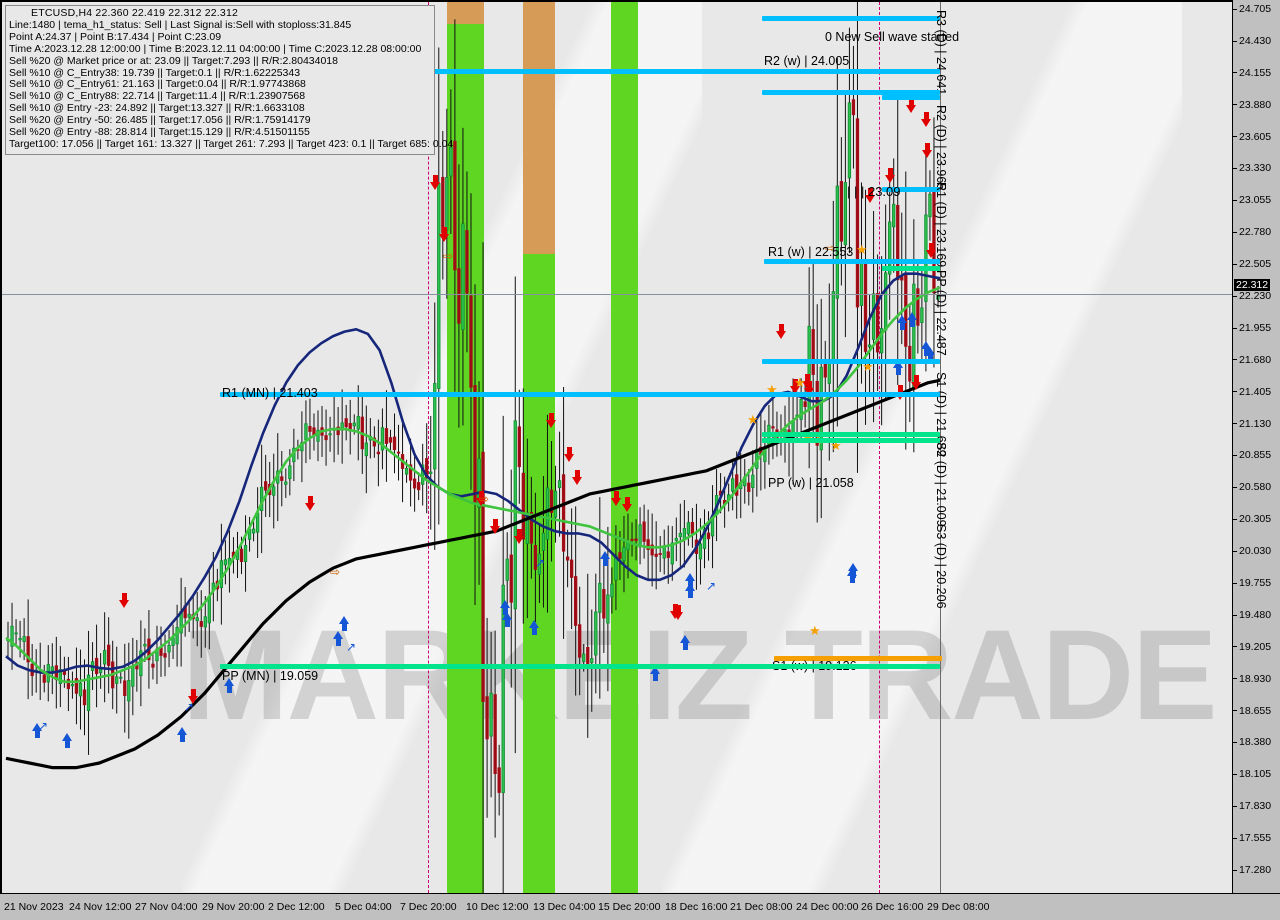  What do you see at coordinates (1252, 806) in the screenshot?
I see `price-tick: 17.830` at bounding box center [1252, 806].